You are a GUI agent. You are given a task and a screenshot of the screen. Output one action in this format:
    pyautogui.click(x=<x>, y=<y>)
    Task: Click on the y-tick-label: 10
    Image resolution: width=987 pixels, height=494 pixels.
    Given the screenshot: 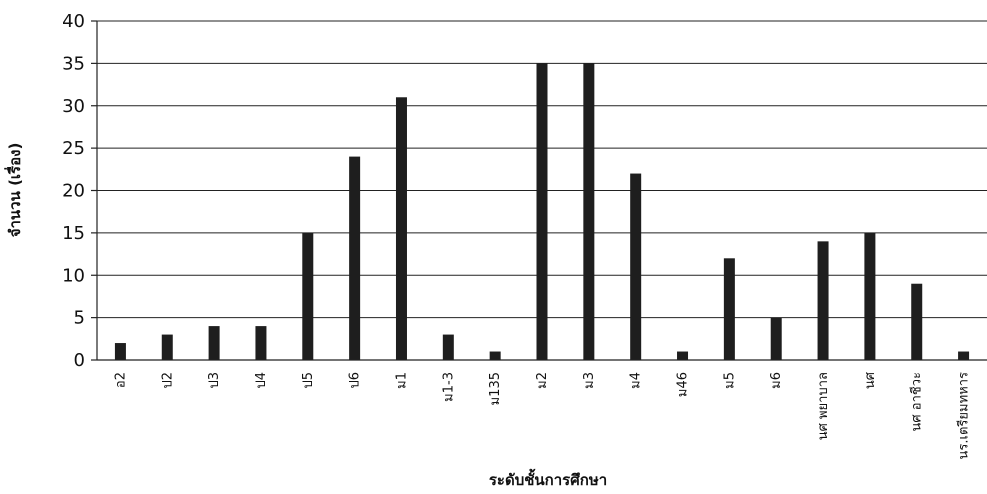 What is the action you would take?
    pyautogui.click(x=73, y=275)
    